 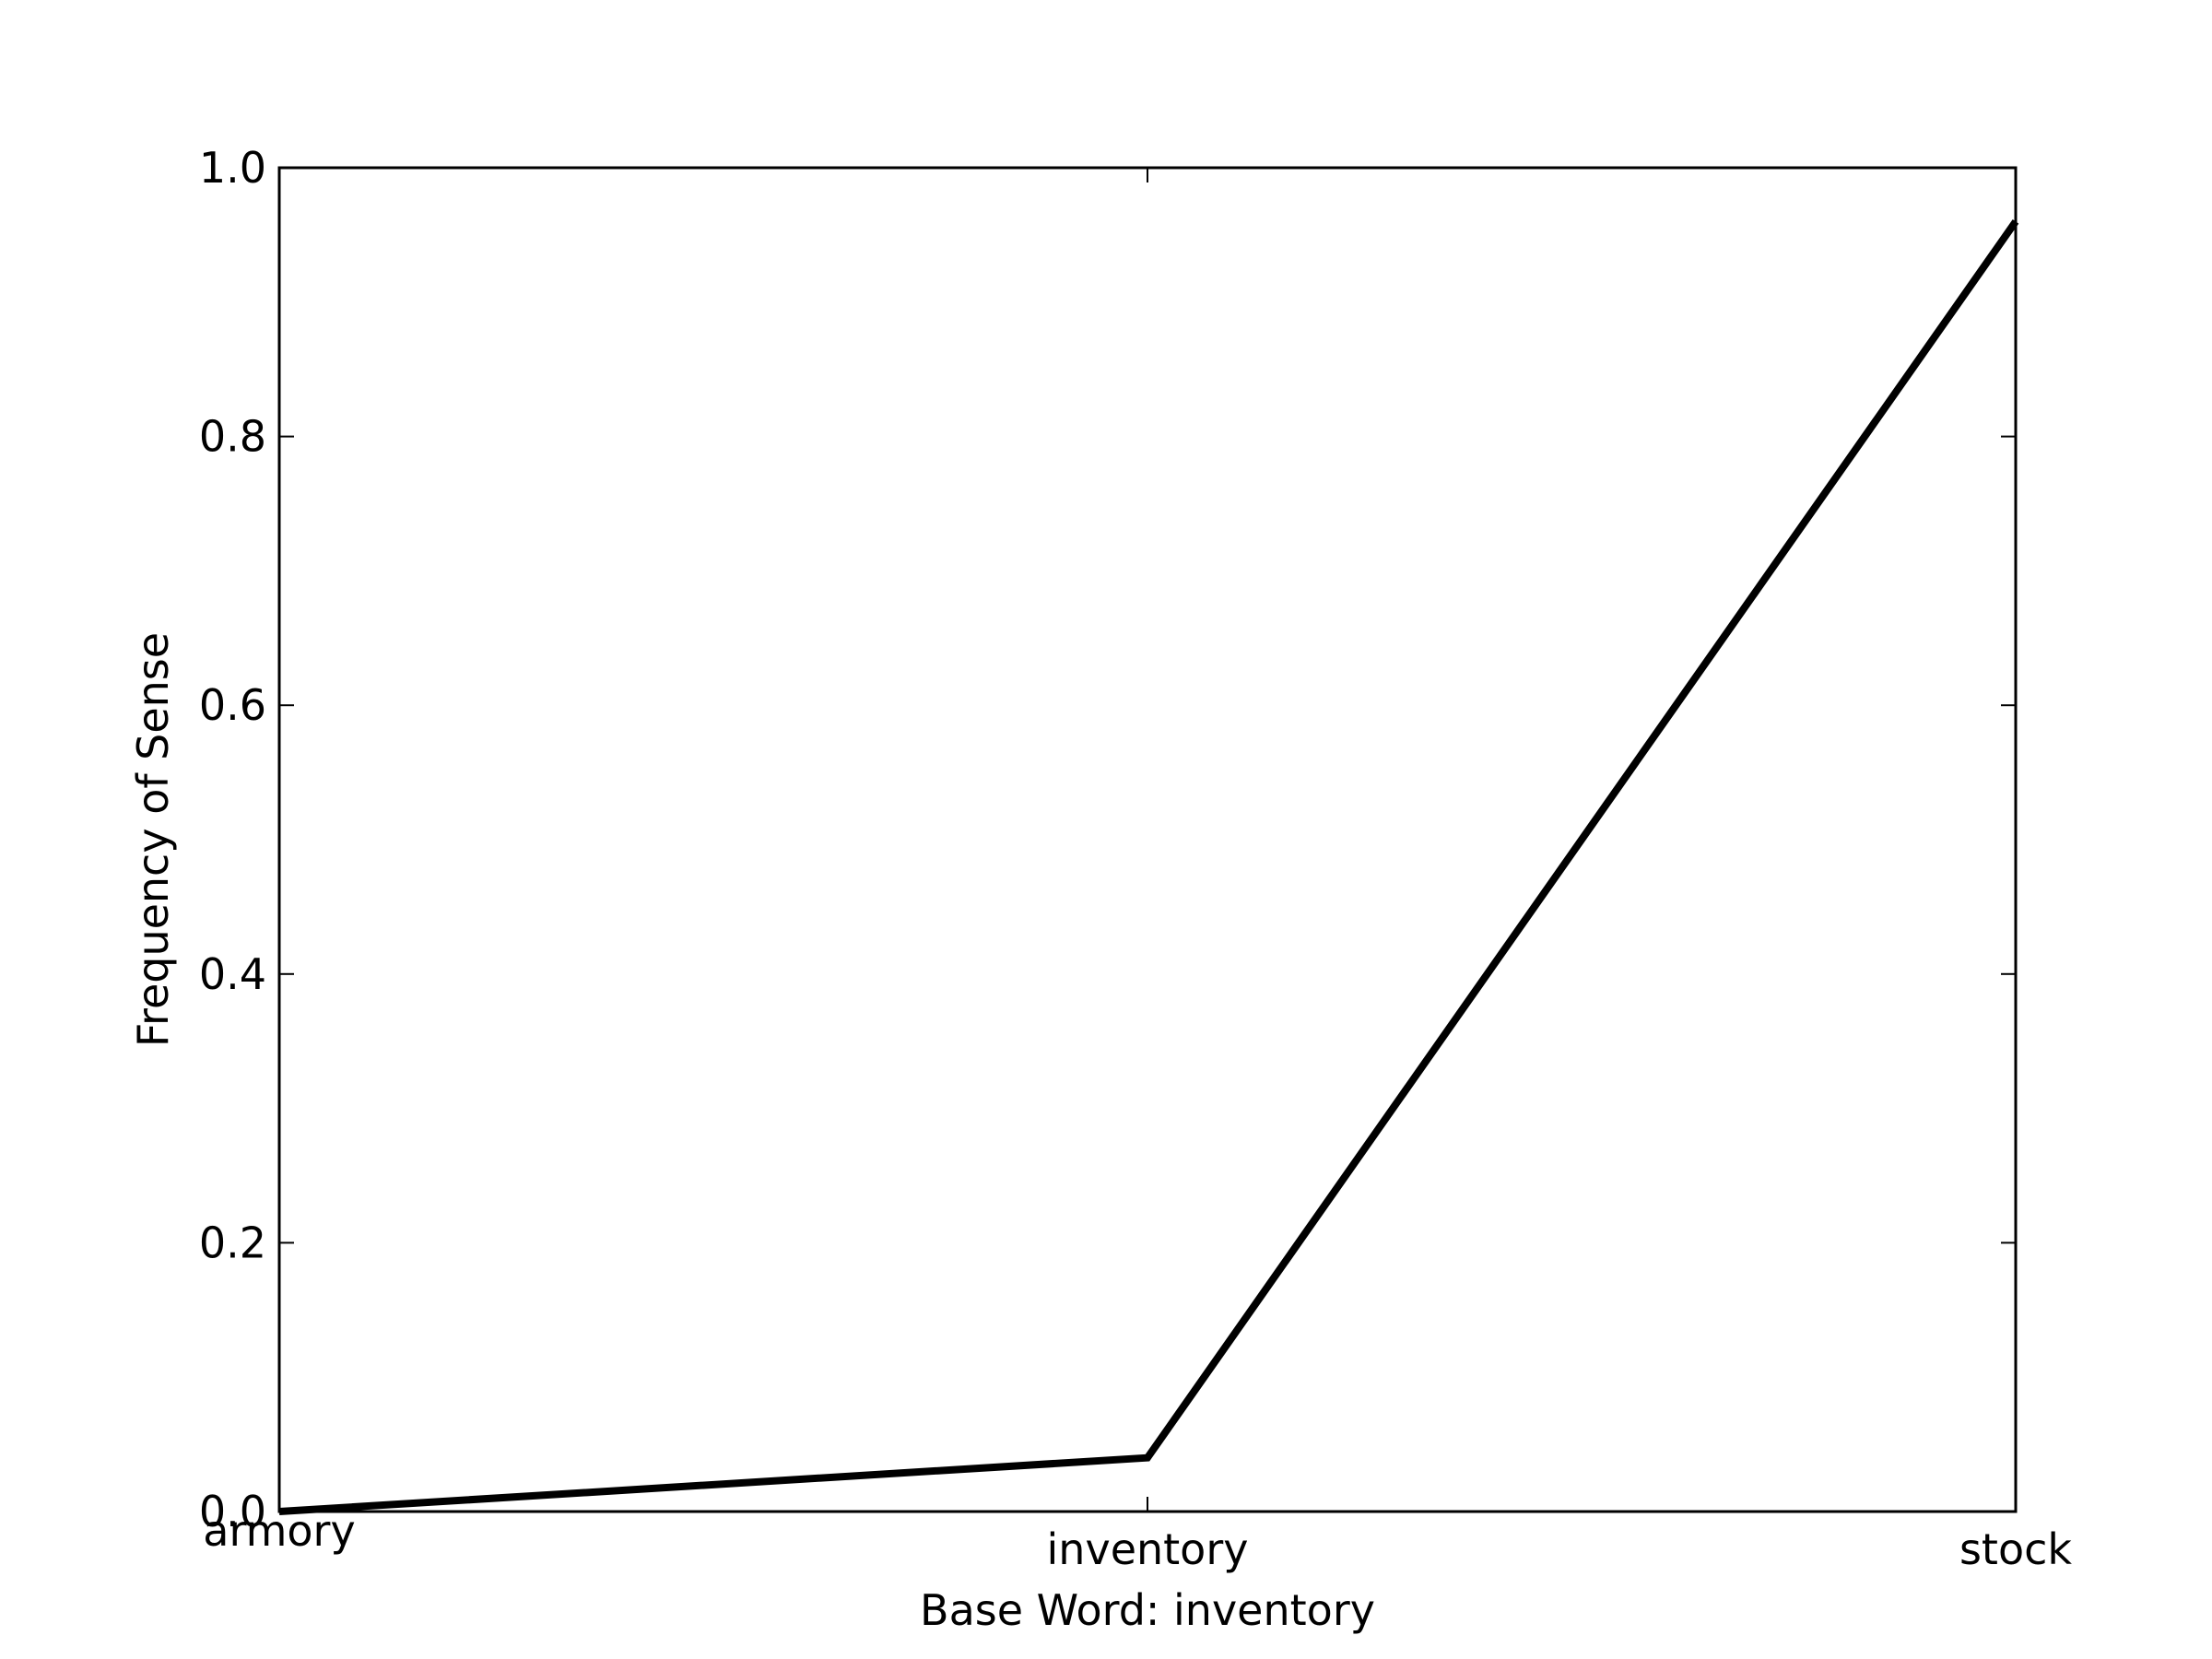 I want to click on x-tick-label: armory, so click(x=279, y=1531).